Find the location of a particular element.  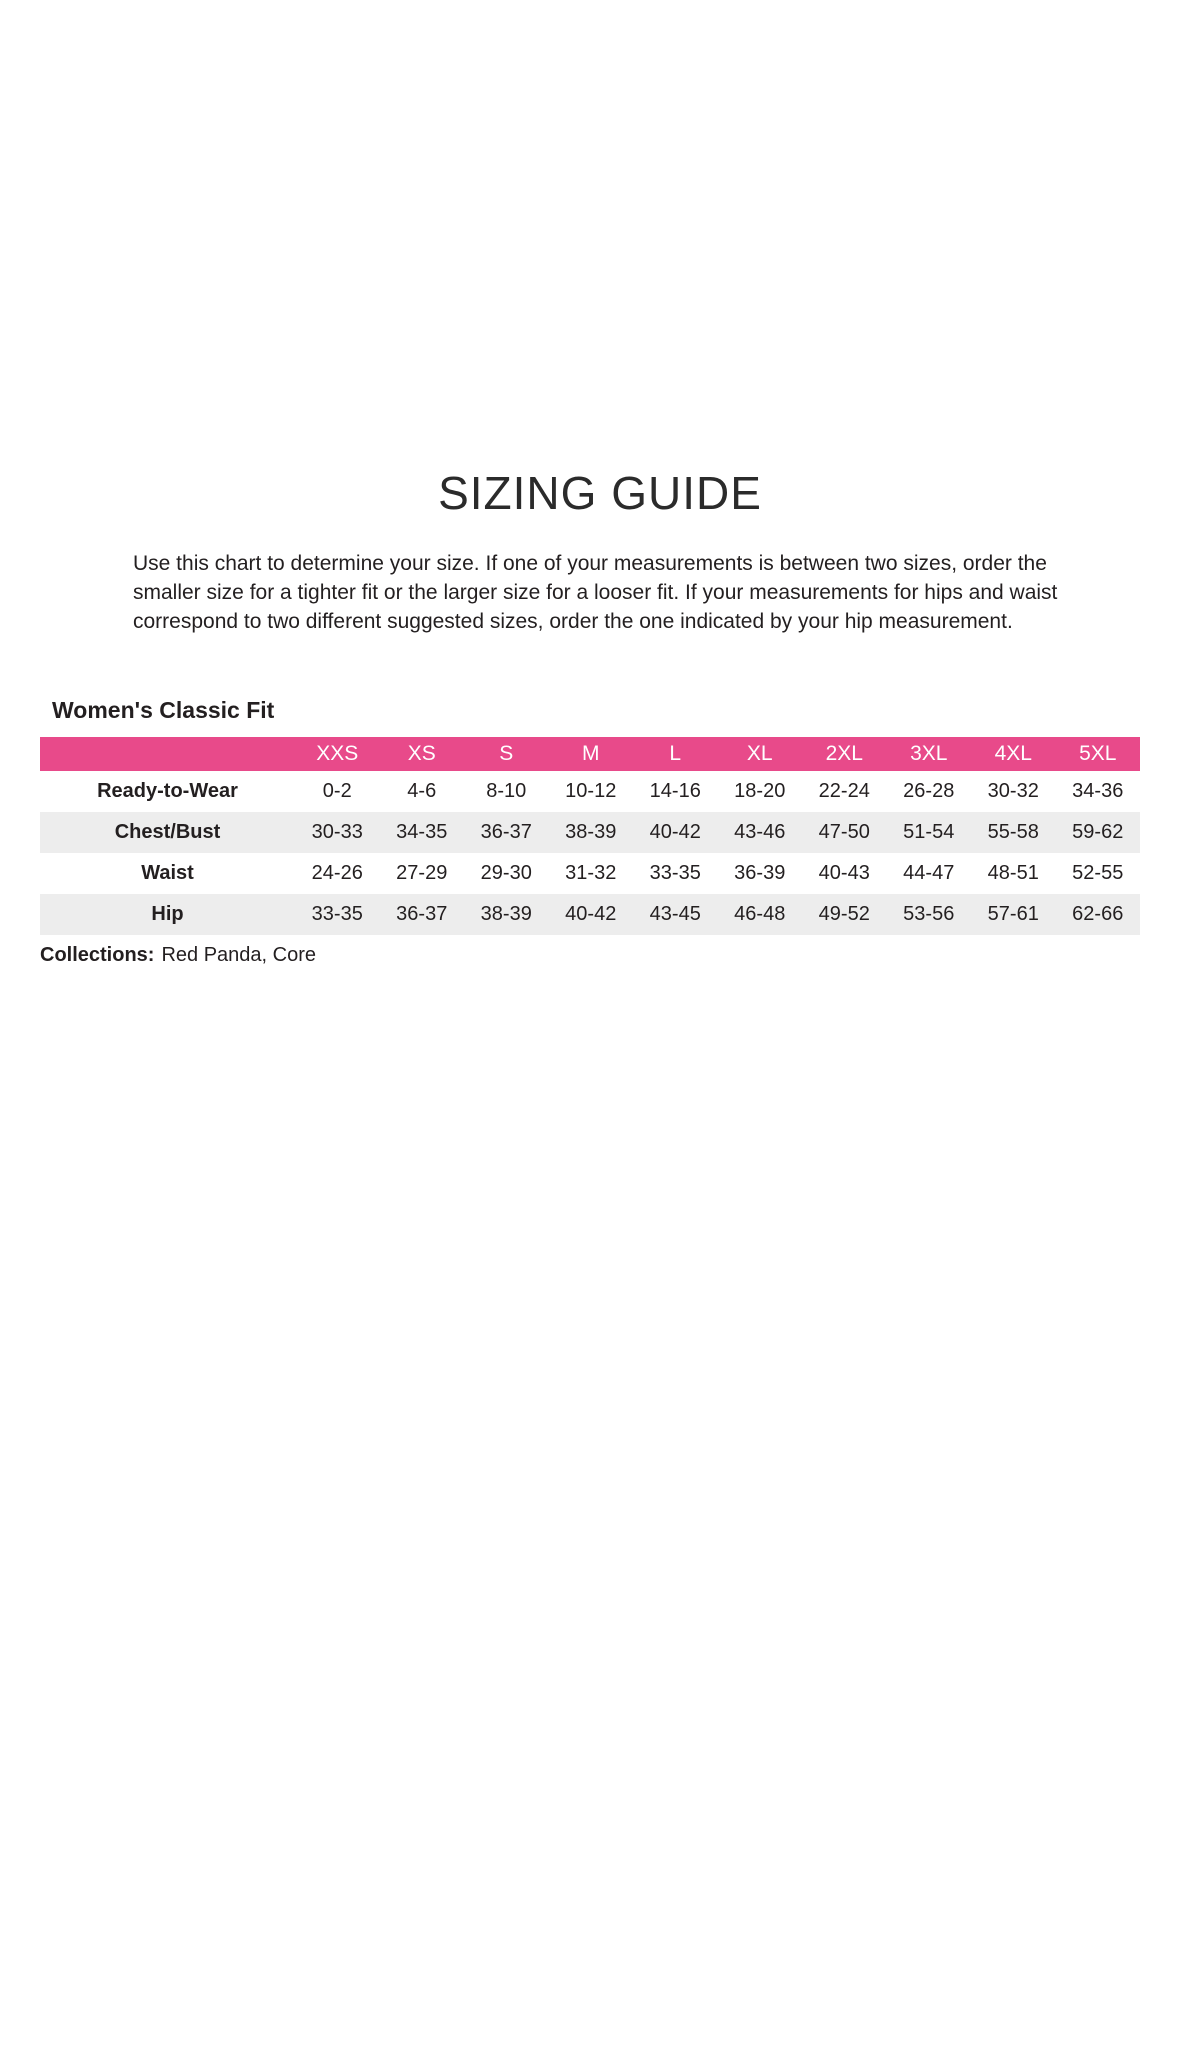

size-value: 43-45 is located at coordinates (675, 913).